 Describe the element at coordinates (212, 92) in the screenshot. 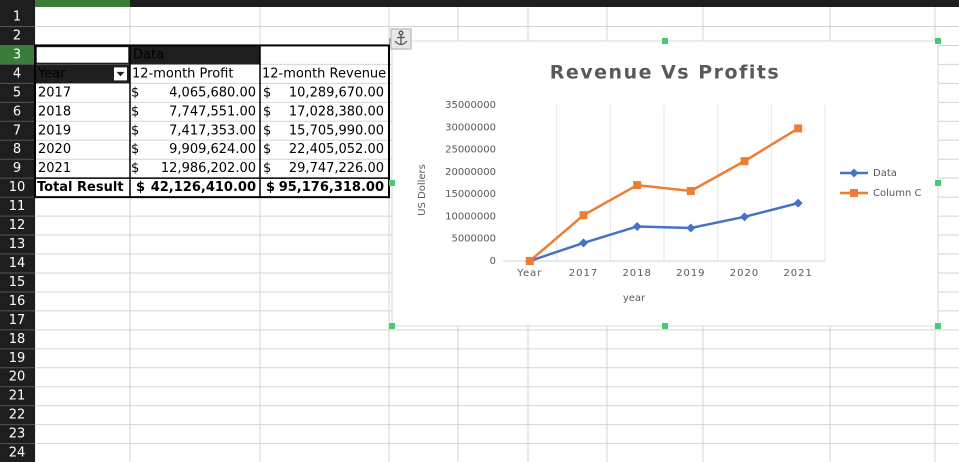

I see `pivot-cell: 4,065,680.00` at that location.